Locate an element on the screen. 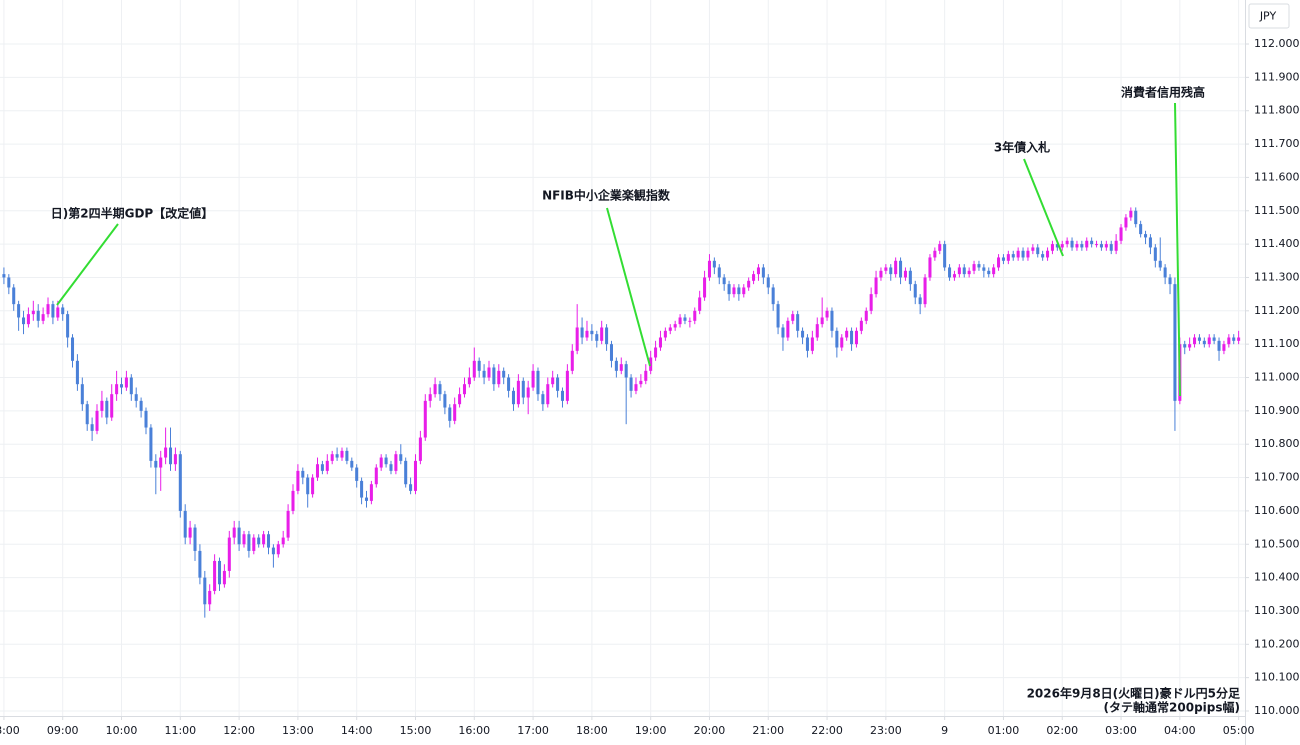  chart-note: (タテ軸通常200pips幅) is located at coordinates (1172, 707).